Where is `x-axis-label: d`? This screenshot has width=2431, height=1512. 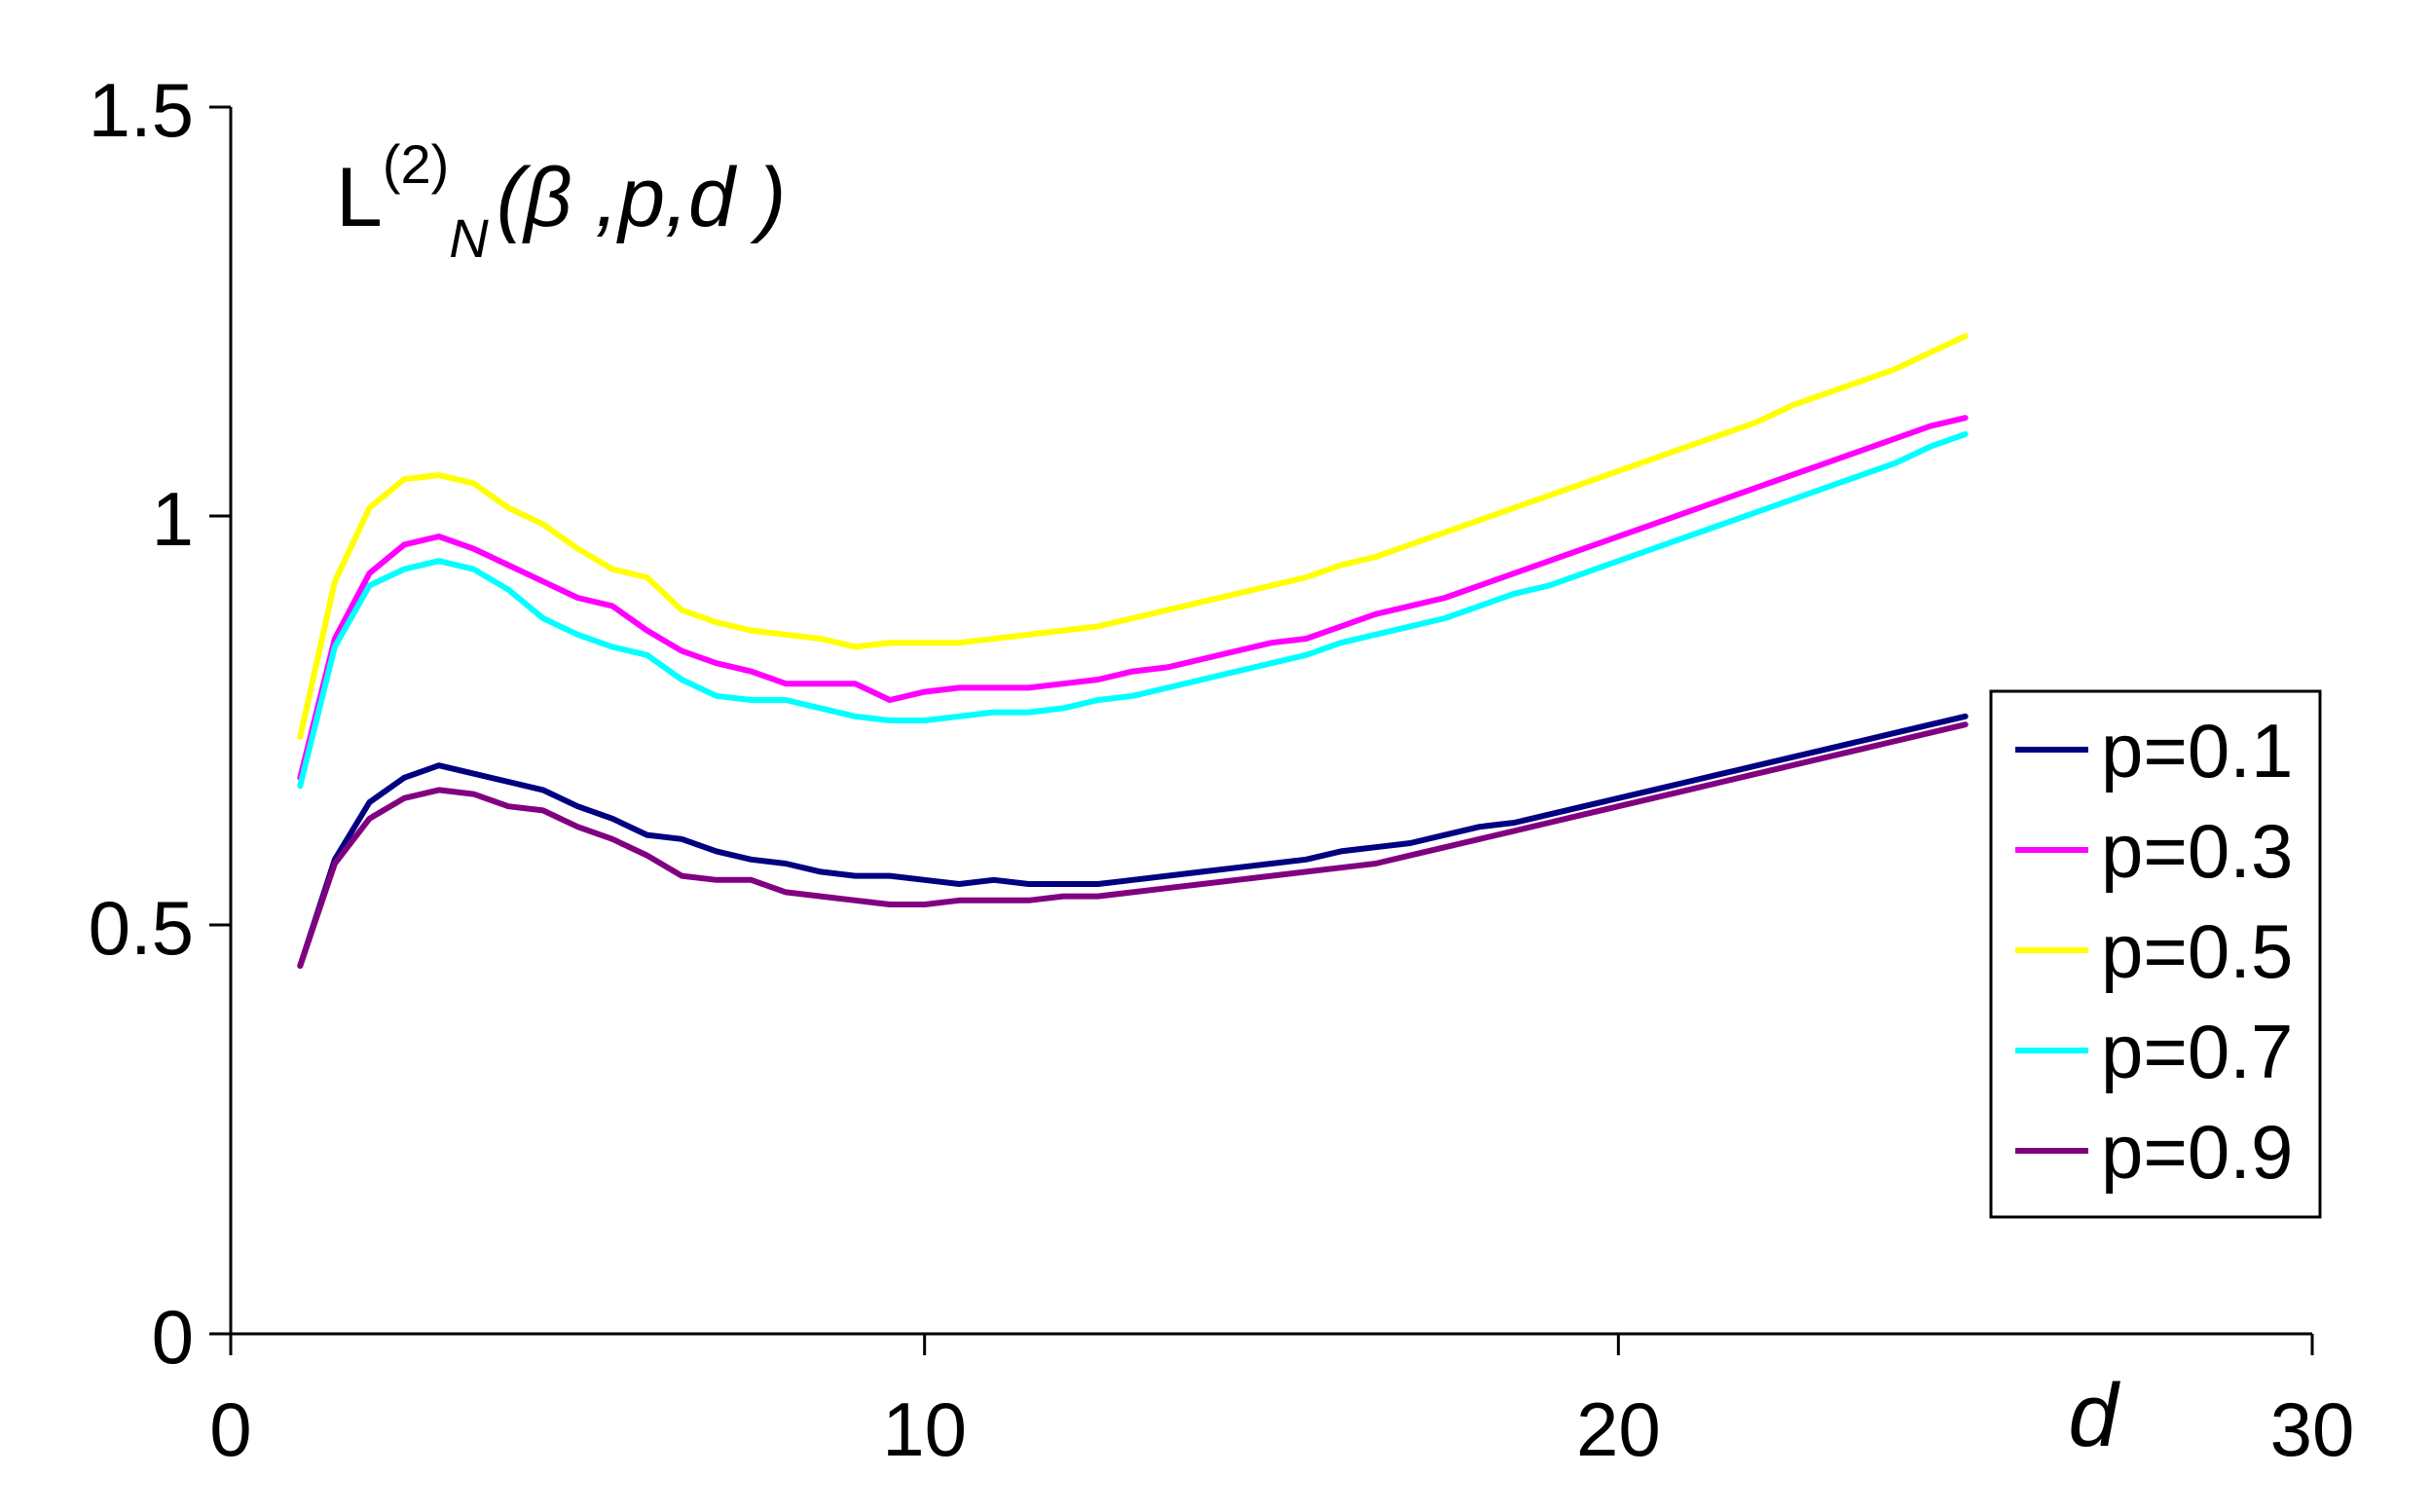
x-axis-label: d is located at coordinates (2094, 1415).